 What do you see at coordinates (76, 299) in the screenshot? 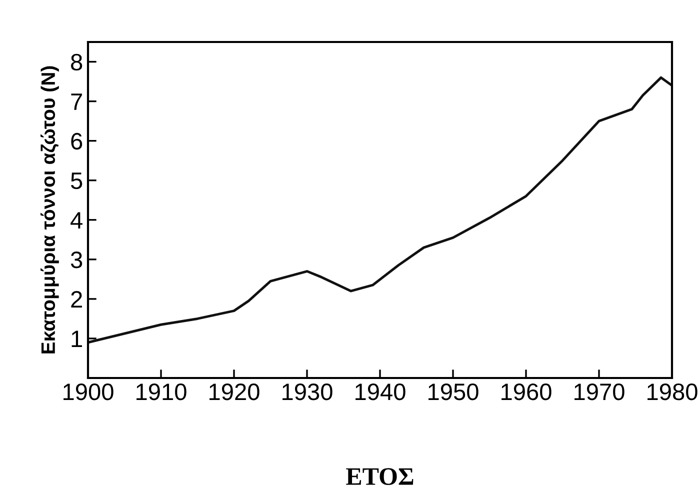
I see `y-tick-label: 2` at bounding box center [76, 299].